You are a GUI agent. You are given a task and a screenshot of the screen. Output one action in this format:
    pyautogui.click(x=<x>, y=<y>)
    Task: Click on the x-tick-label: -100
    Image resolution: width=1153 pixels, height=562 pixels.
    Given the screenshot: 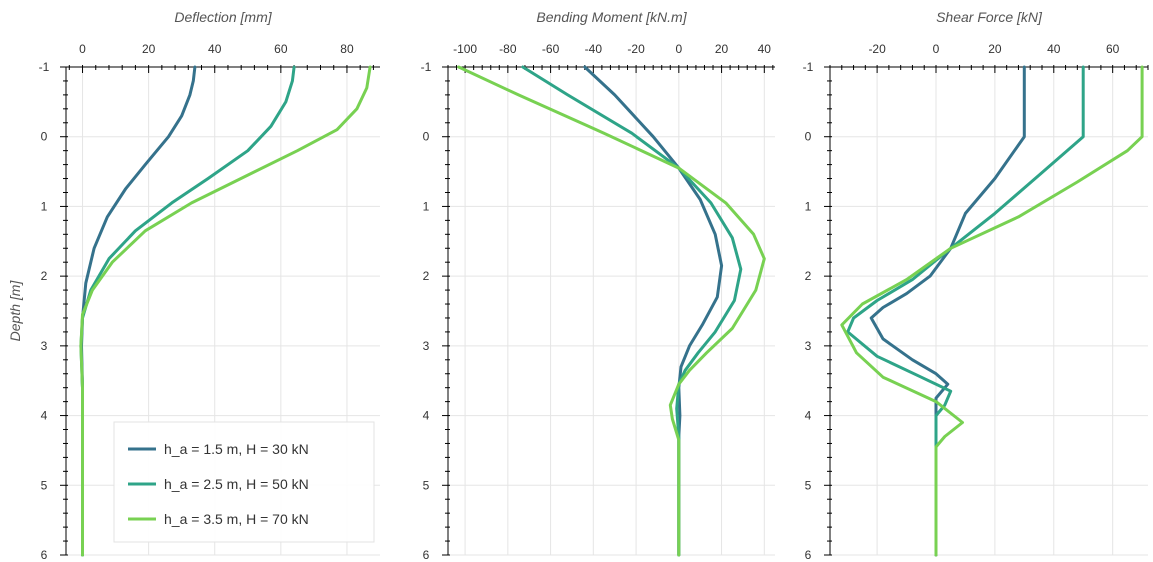 What is the action you would take?
    pyautogui.click(x=465, y=49)
    